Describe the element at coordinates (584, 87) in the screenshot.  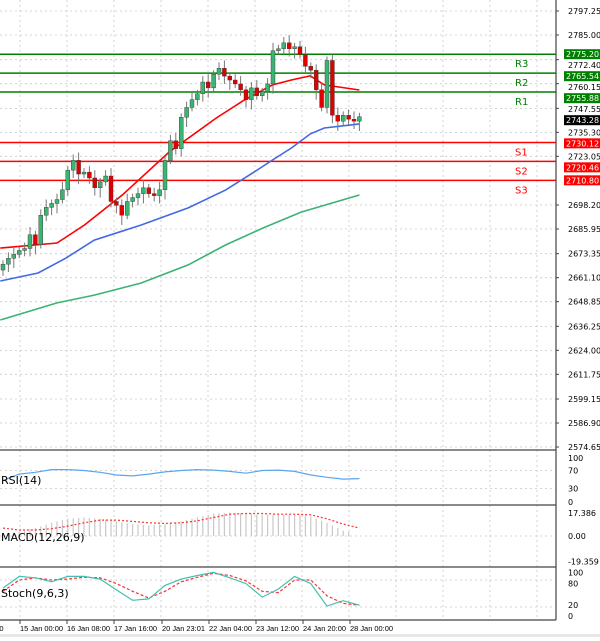
I see `price-tick-label: 2760.15` at that location.